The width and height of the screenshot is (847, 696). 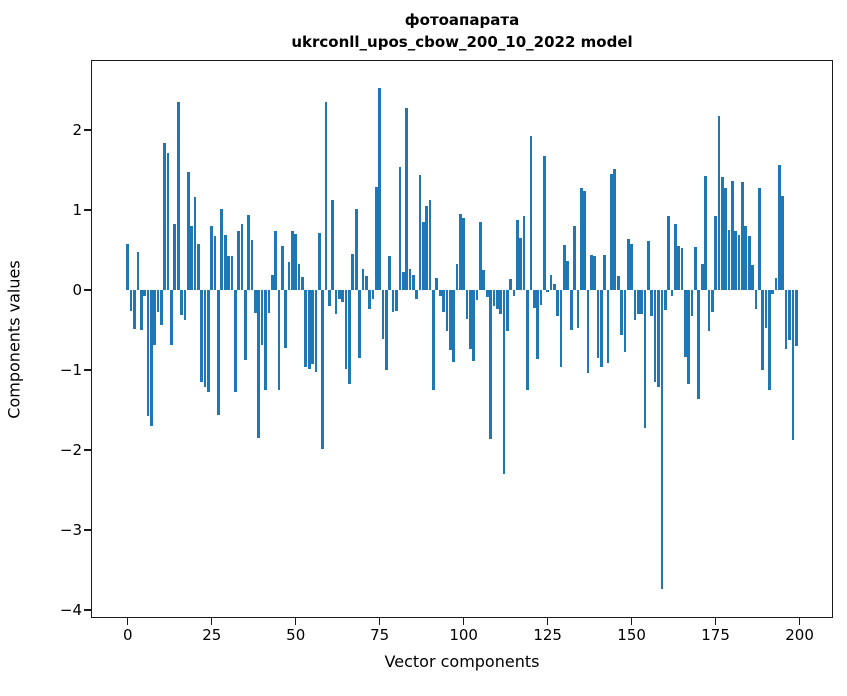 I want to click on x-tick-label: 50, so click(x=296, y=635).